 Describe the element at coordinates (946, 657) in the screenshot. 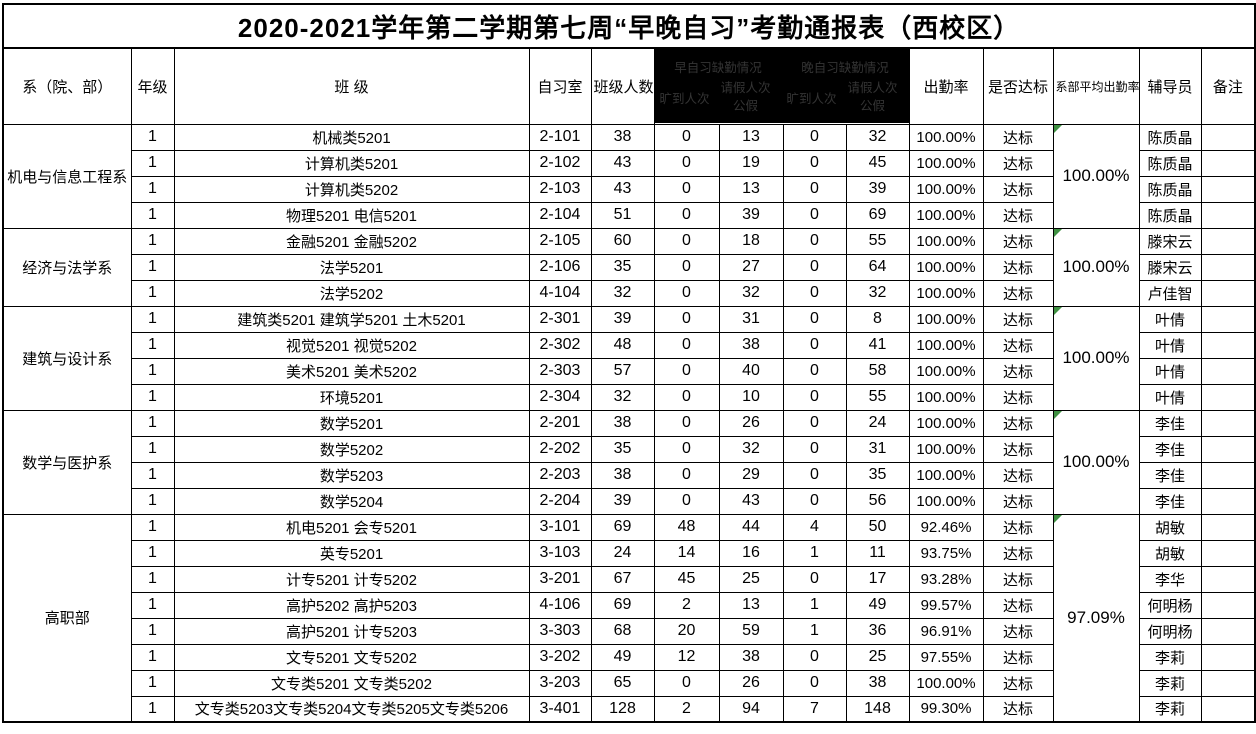

I see `attendance-rate-cell: 97.55%` at that location.